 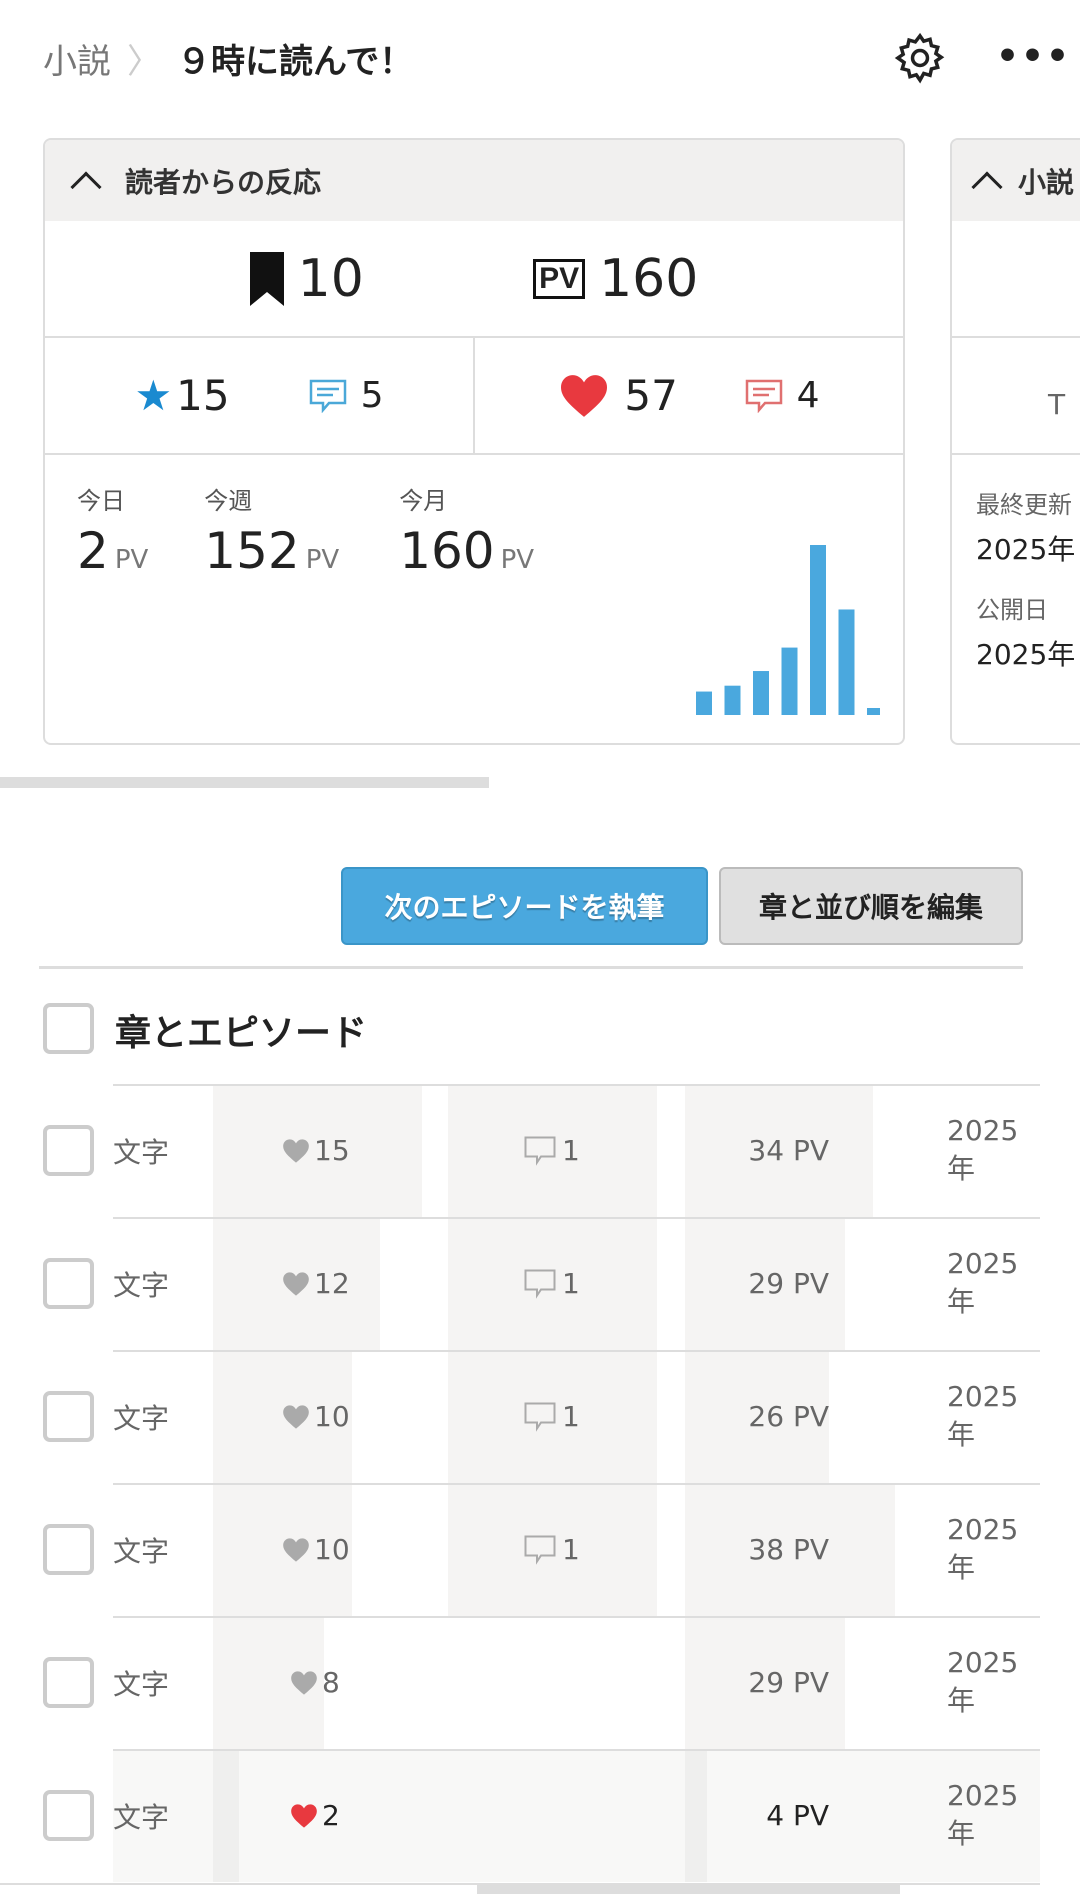 I want to click on breadcrumb: 小説 〉 ９時に読んで！, so click(x=228, y=58).